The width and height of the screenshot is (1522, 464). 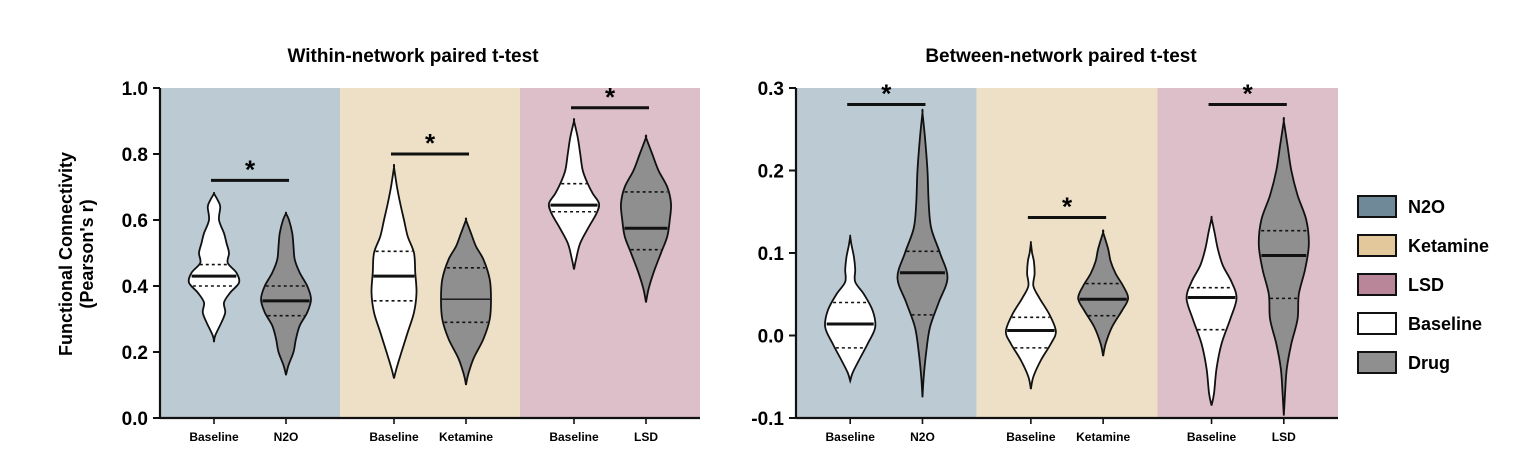 I want to click on legend-label-ketamine: Ketamine, so click(x=1448, y=246).